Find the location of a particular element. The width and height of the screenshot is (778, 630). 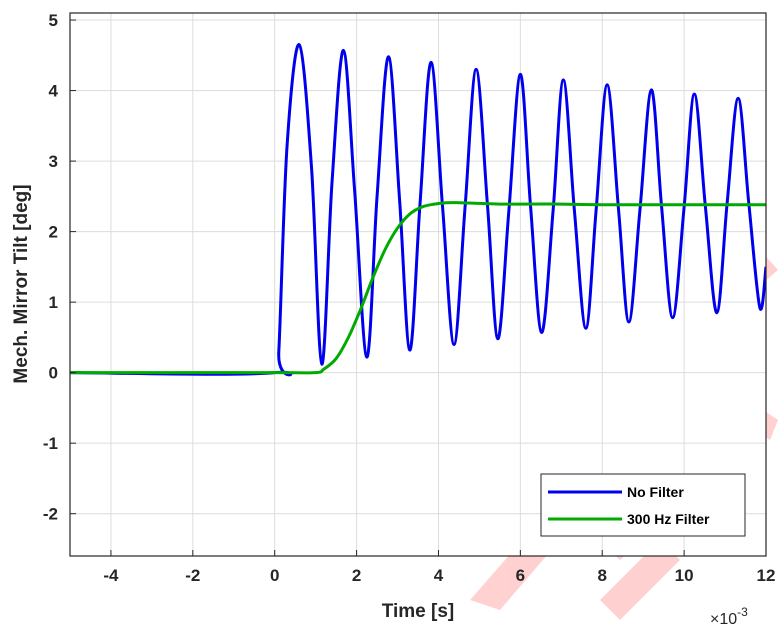

x-tick-label: 6 is located at coordinates (520, 575).